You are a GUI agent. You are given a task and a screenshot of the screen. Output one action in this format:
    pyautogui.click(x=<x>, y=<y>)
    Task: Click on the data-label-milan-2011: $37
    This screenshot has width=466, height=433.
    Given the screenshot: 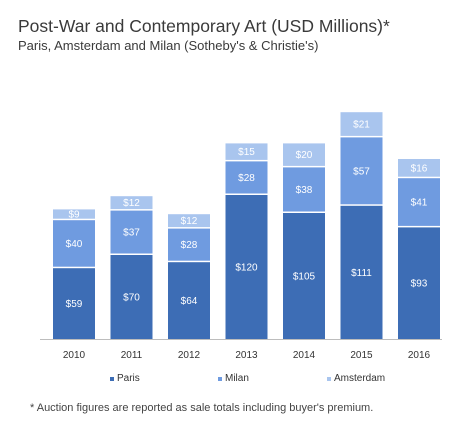 What is the action you would take?
    pyautogui.click(x=131, y=233)
    